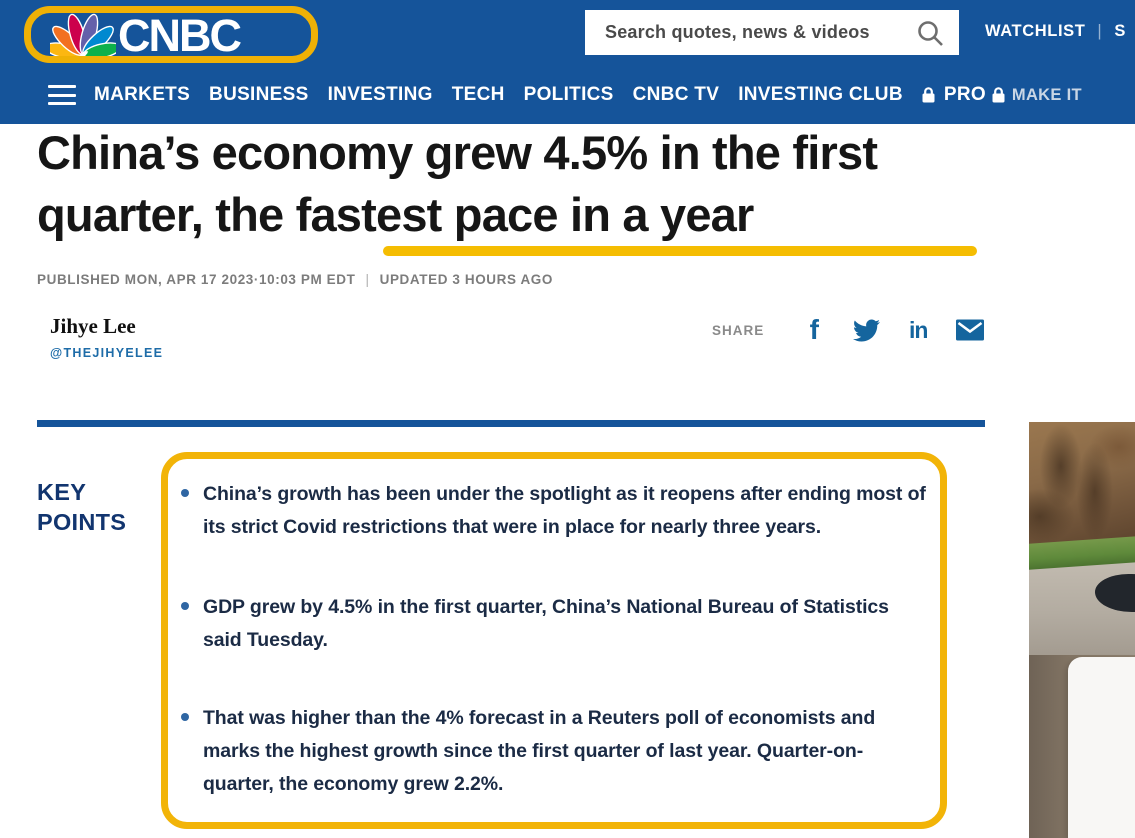  What do you see at coordinates (738, 330) in the screenshot?
I see `share-label: SHARE` at bounding box center [738, 330].